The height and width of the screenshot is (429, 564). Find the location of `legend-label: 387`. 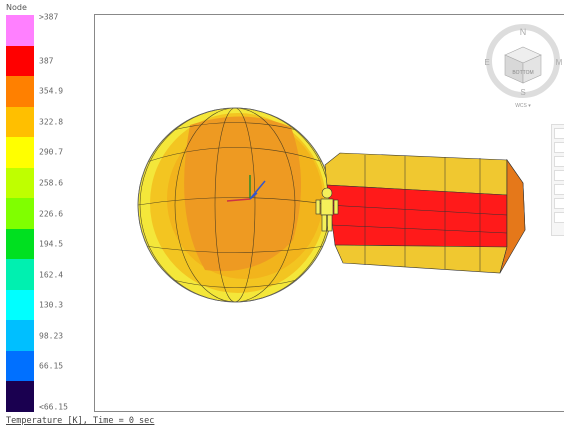

legend-label: 387 is located at coordinates (46, 61).